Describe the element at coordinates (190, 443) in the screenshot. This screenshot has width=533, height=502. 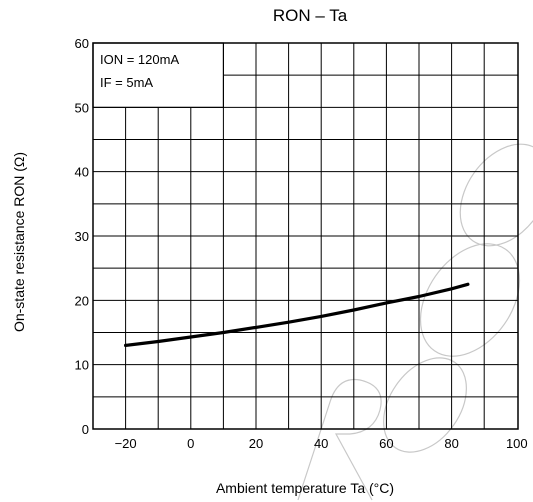
I see `x-tick-label: 0` at that location.